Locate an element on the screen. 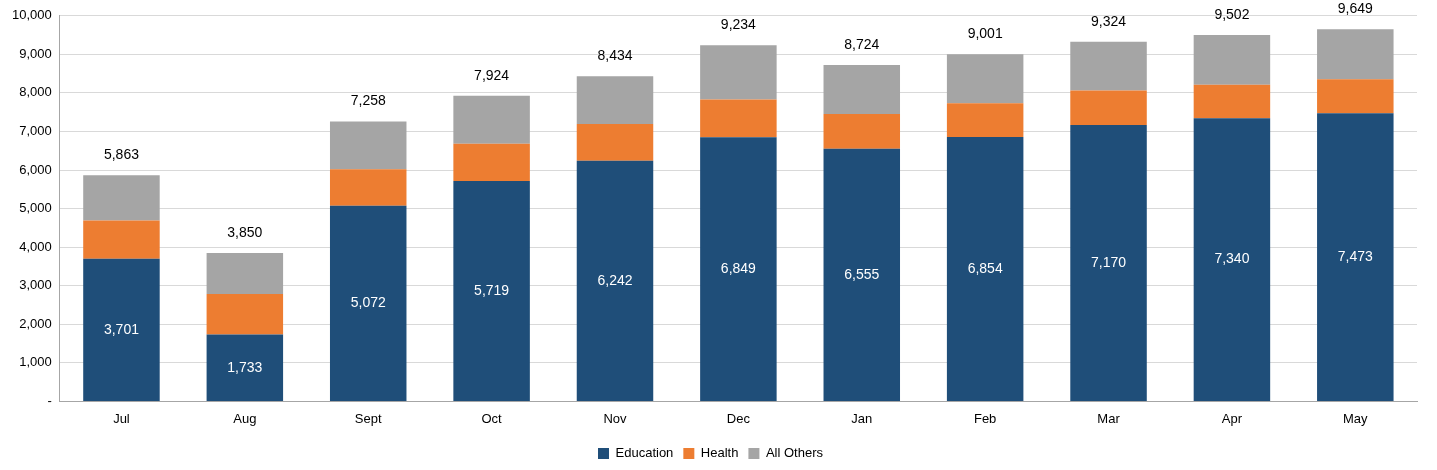  total-label: 8,434 is located at coordinates (615, 55).